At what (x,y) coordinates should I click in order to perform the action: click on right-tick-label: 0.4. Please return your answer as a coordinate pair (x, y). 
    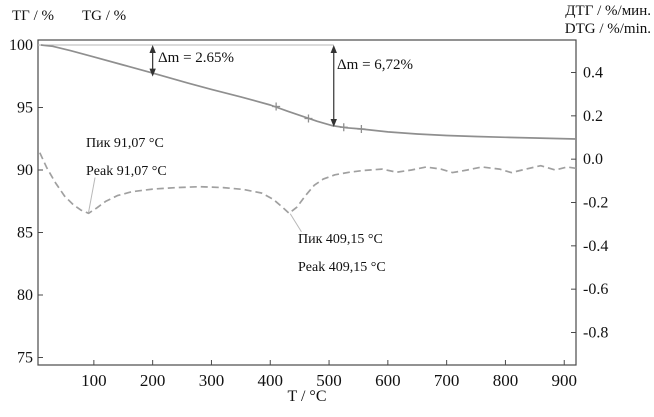
    Looking at the image, I should click on (593, 73).